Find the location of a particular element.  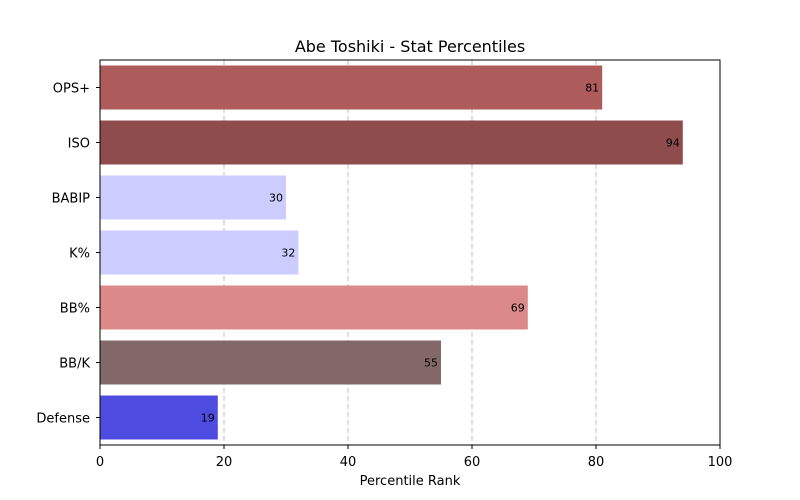

data-label-defense: 19 is located at coordinates (208, 418).